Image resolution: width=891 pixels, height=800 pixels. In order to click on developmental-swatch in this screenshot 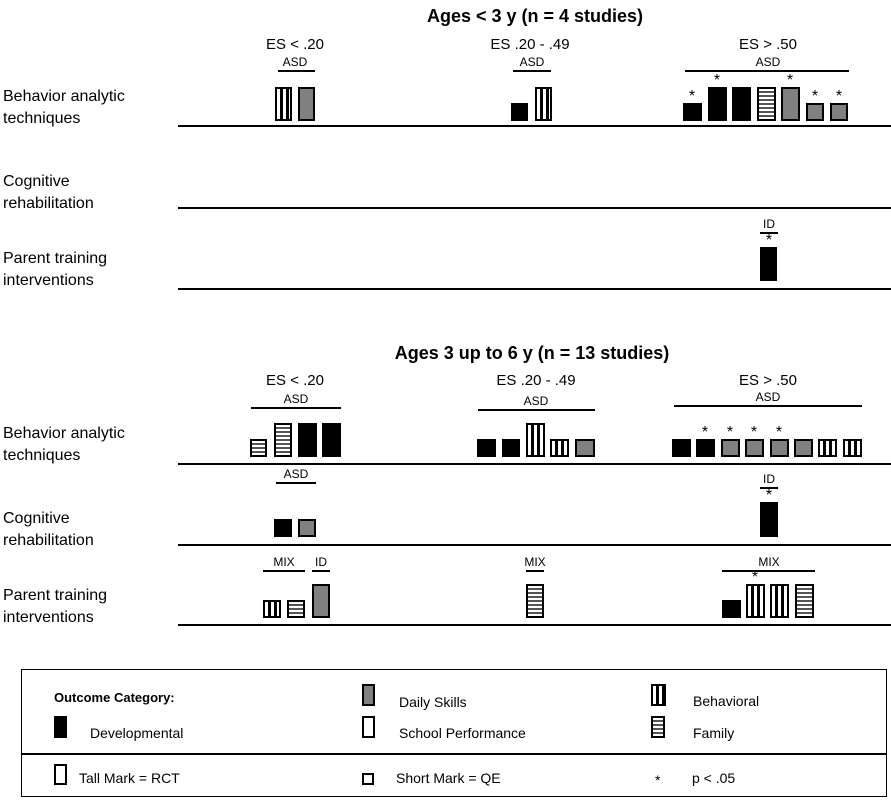, I will do `click(60, 727)`.